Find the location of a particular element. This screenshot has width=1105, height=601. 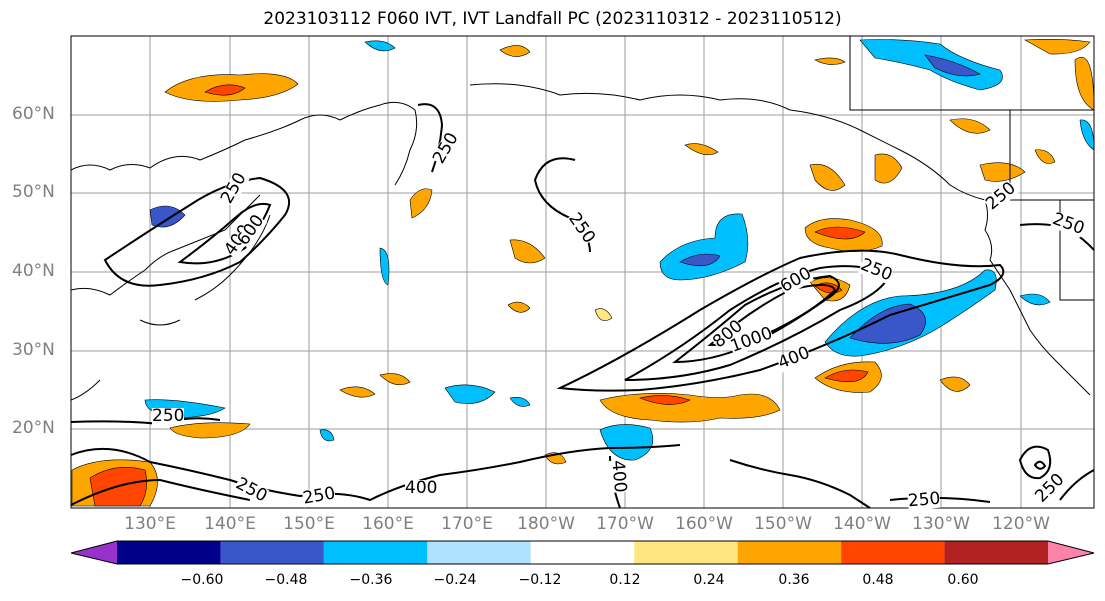

lon-label: 130°E is located at coordinates (150, 524).